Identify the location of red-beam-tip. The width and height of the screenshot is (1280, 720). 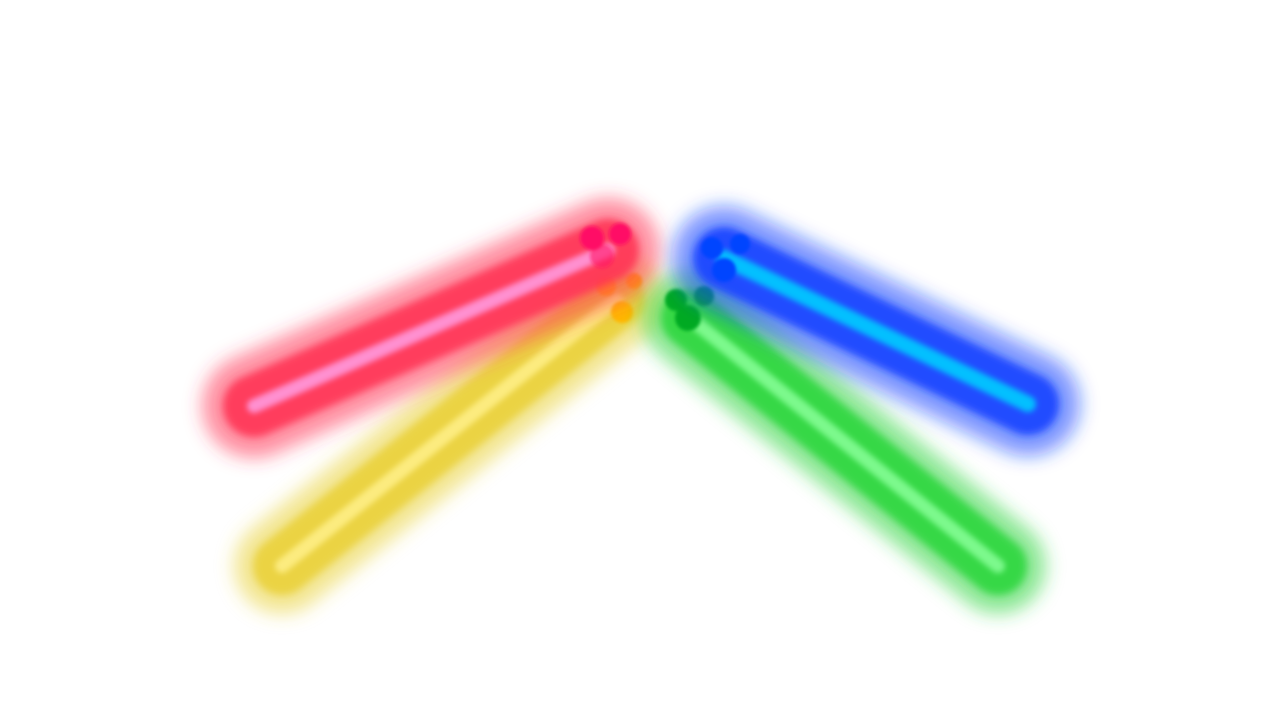
(605, 245).